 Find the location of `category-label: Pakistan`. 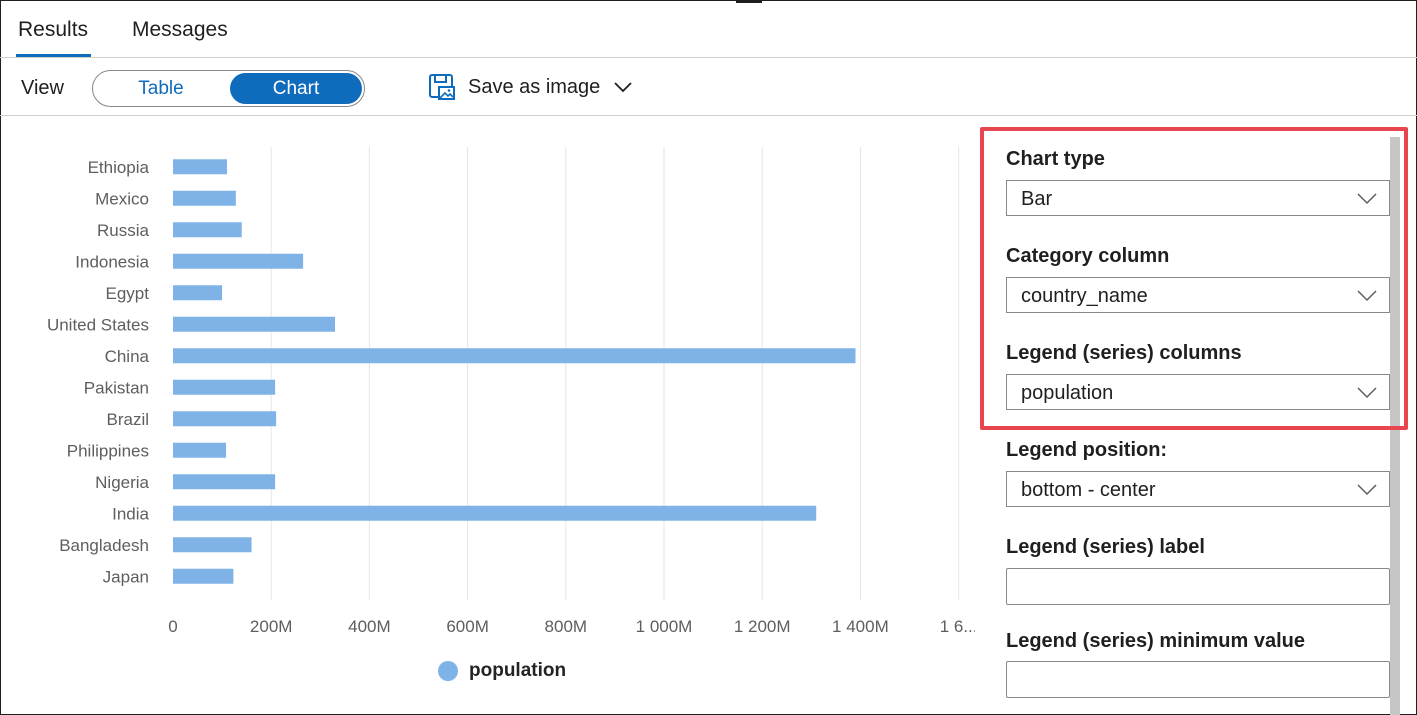

category-label: Pakistan is located at coordinates (116, 387).